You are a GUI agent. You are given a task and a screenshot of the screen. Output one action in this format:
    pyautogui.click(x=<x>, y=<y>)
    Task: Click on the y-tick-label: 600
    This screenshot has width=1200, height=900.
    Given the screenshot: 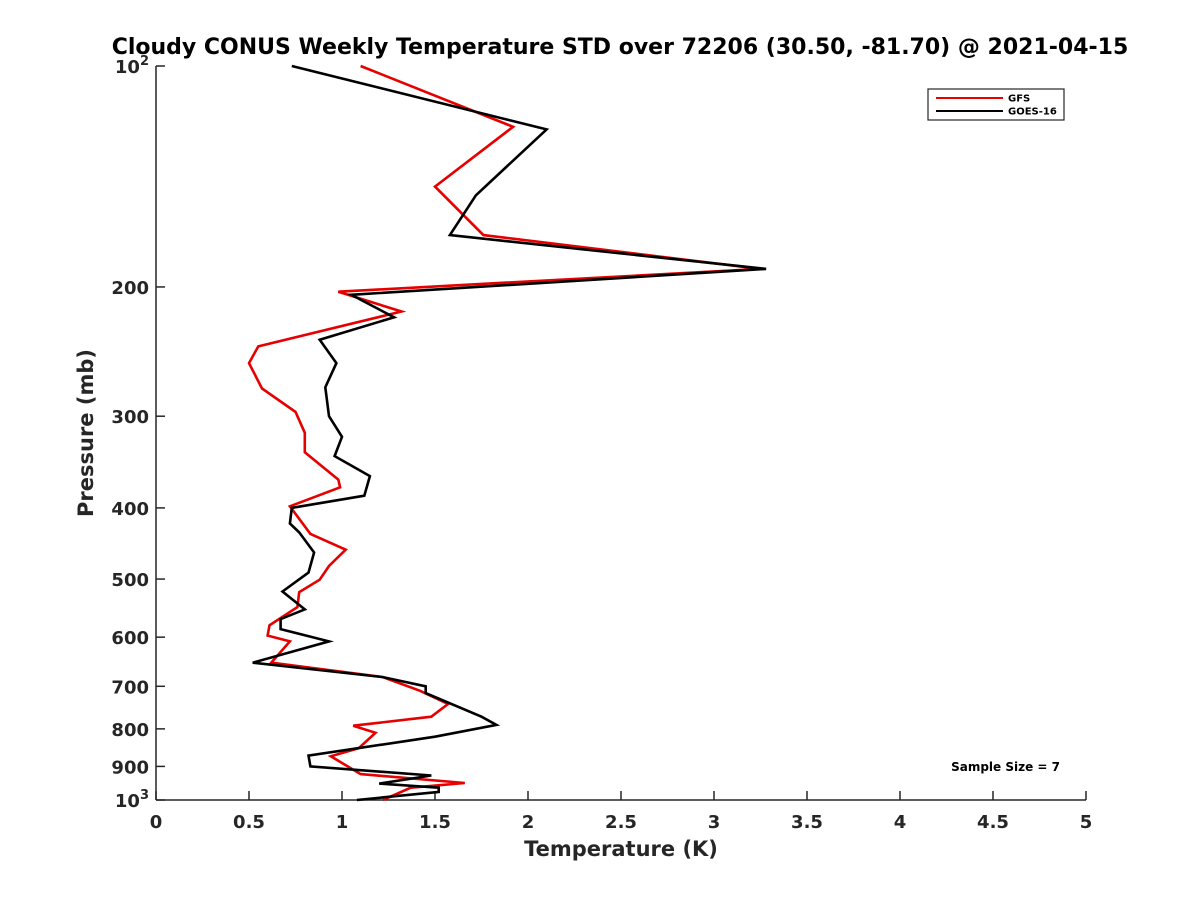 What is the action you would take?
    pyautogui.click(x=130, y=638)
    